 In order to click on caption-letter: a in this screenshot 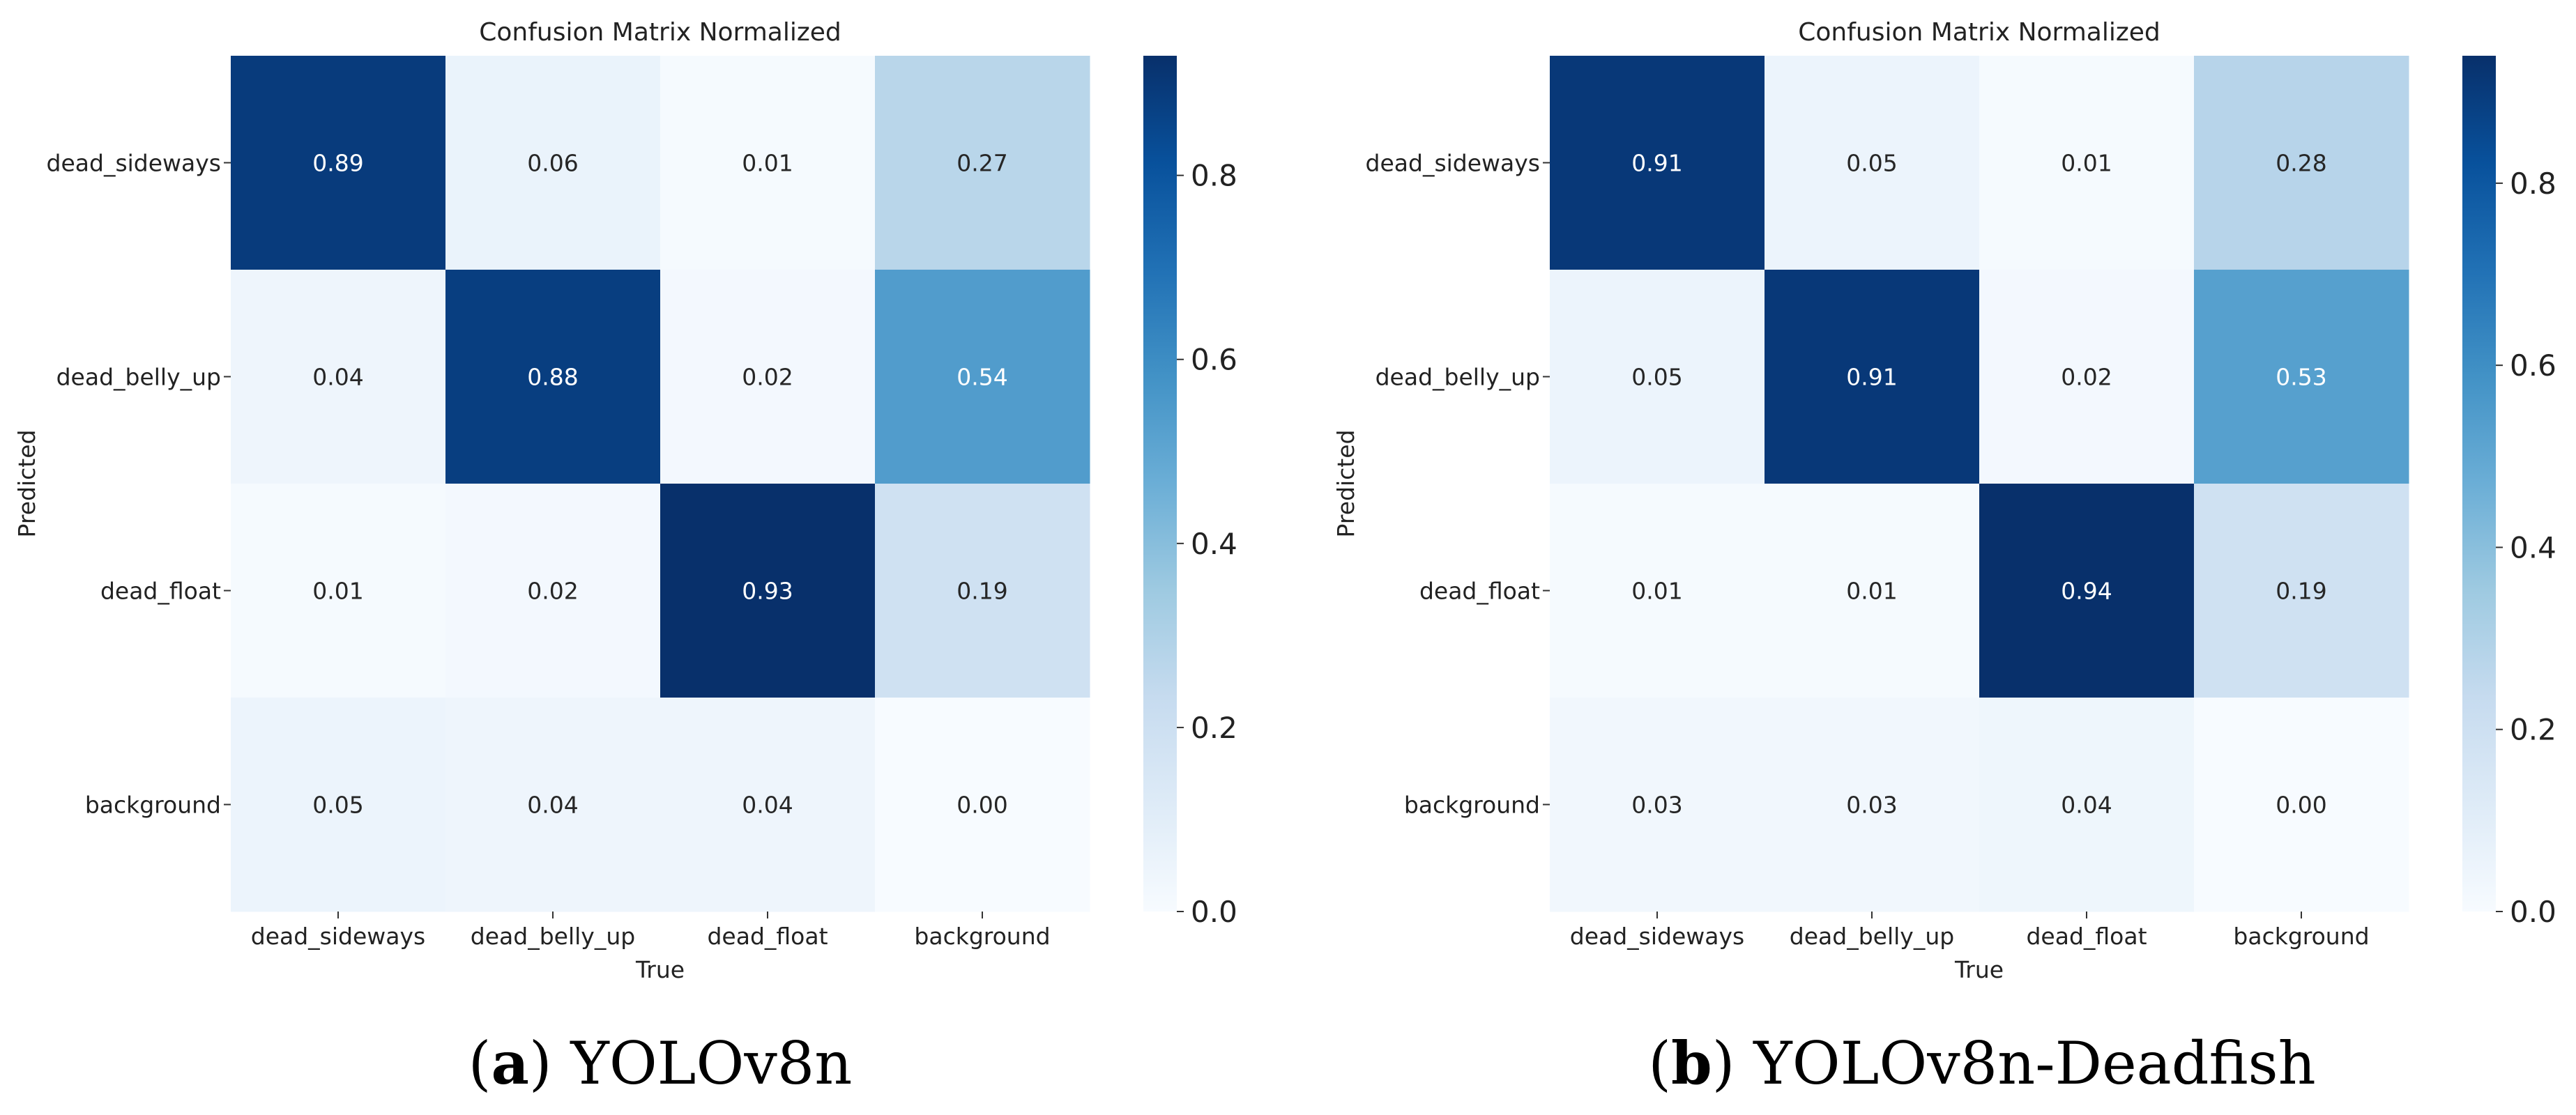, I will do `click(510, 1063)`.